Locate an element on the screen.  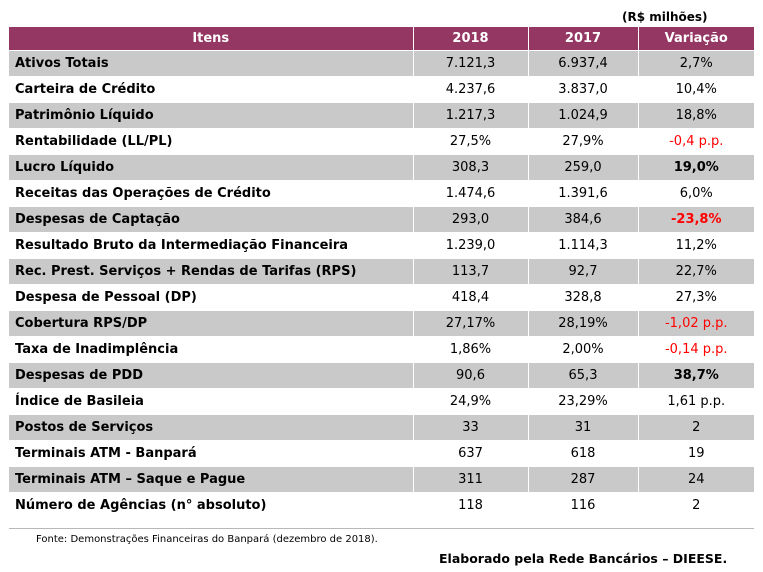
row-label: Despesas de Captação is located at coordinates (211, 219).